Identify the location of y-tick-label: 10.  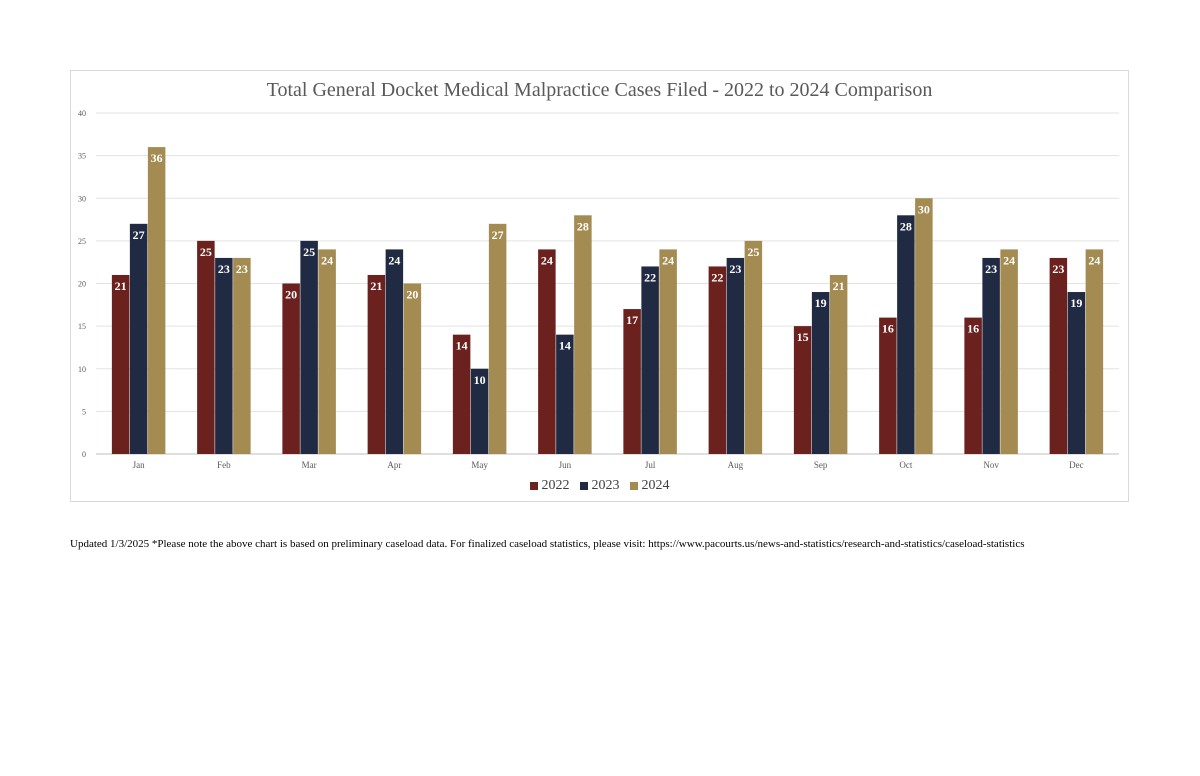
(82, 369).